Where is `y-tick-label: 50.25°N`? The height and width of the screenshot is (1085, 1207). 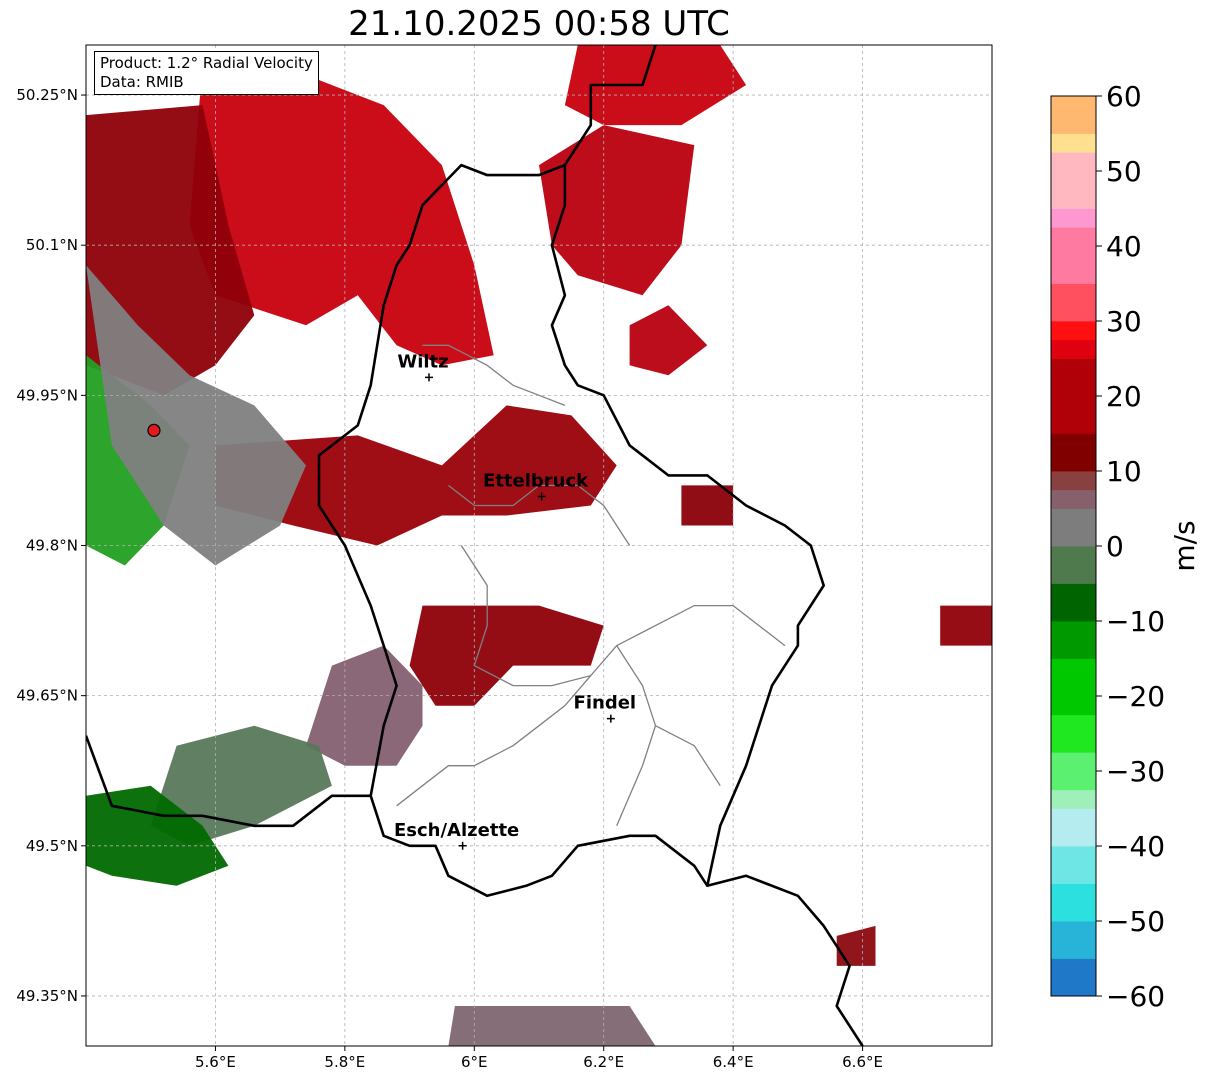 y-tick-label: 50.25°N is located at coordinates (47, 95).